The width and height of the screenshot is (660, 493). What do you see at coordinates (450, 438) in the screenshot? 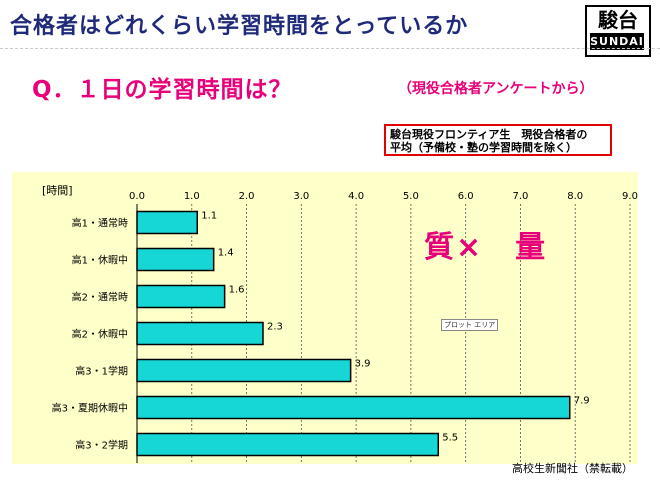
I see `data-label: 5.5` at bounding box center [450, 438].